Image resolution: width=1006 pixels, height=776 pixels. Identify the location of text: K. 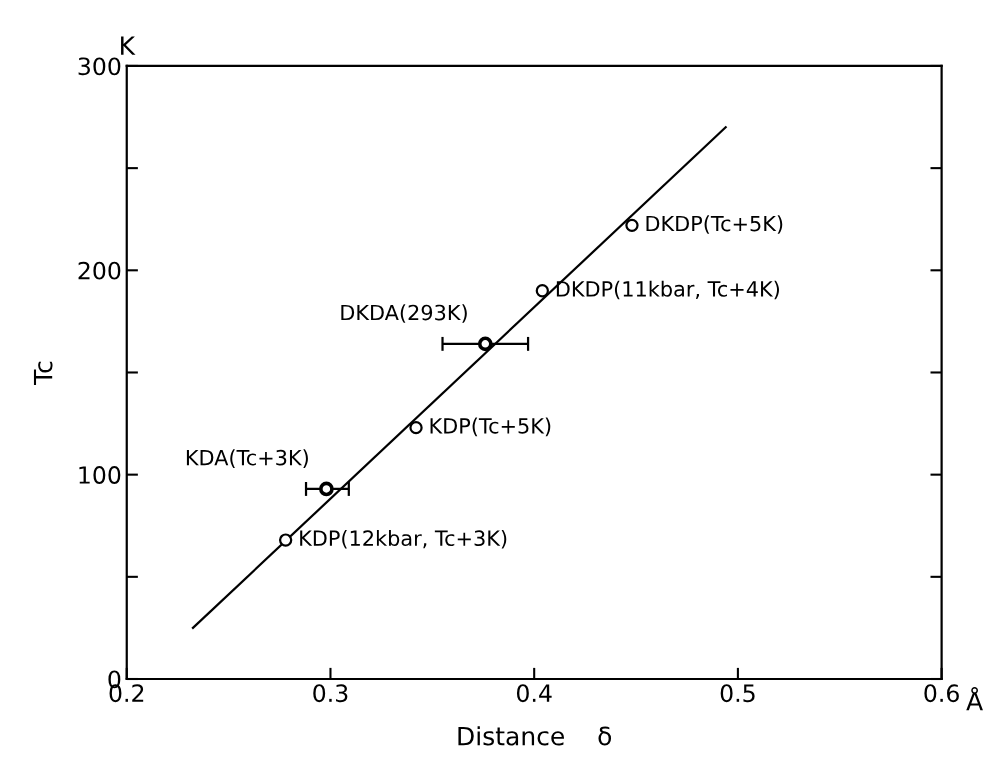
(128, 45).